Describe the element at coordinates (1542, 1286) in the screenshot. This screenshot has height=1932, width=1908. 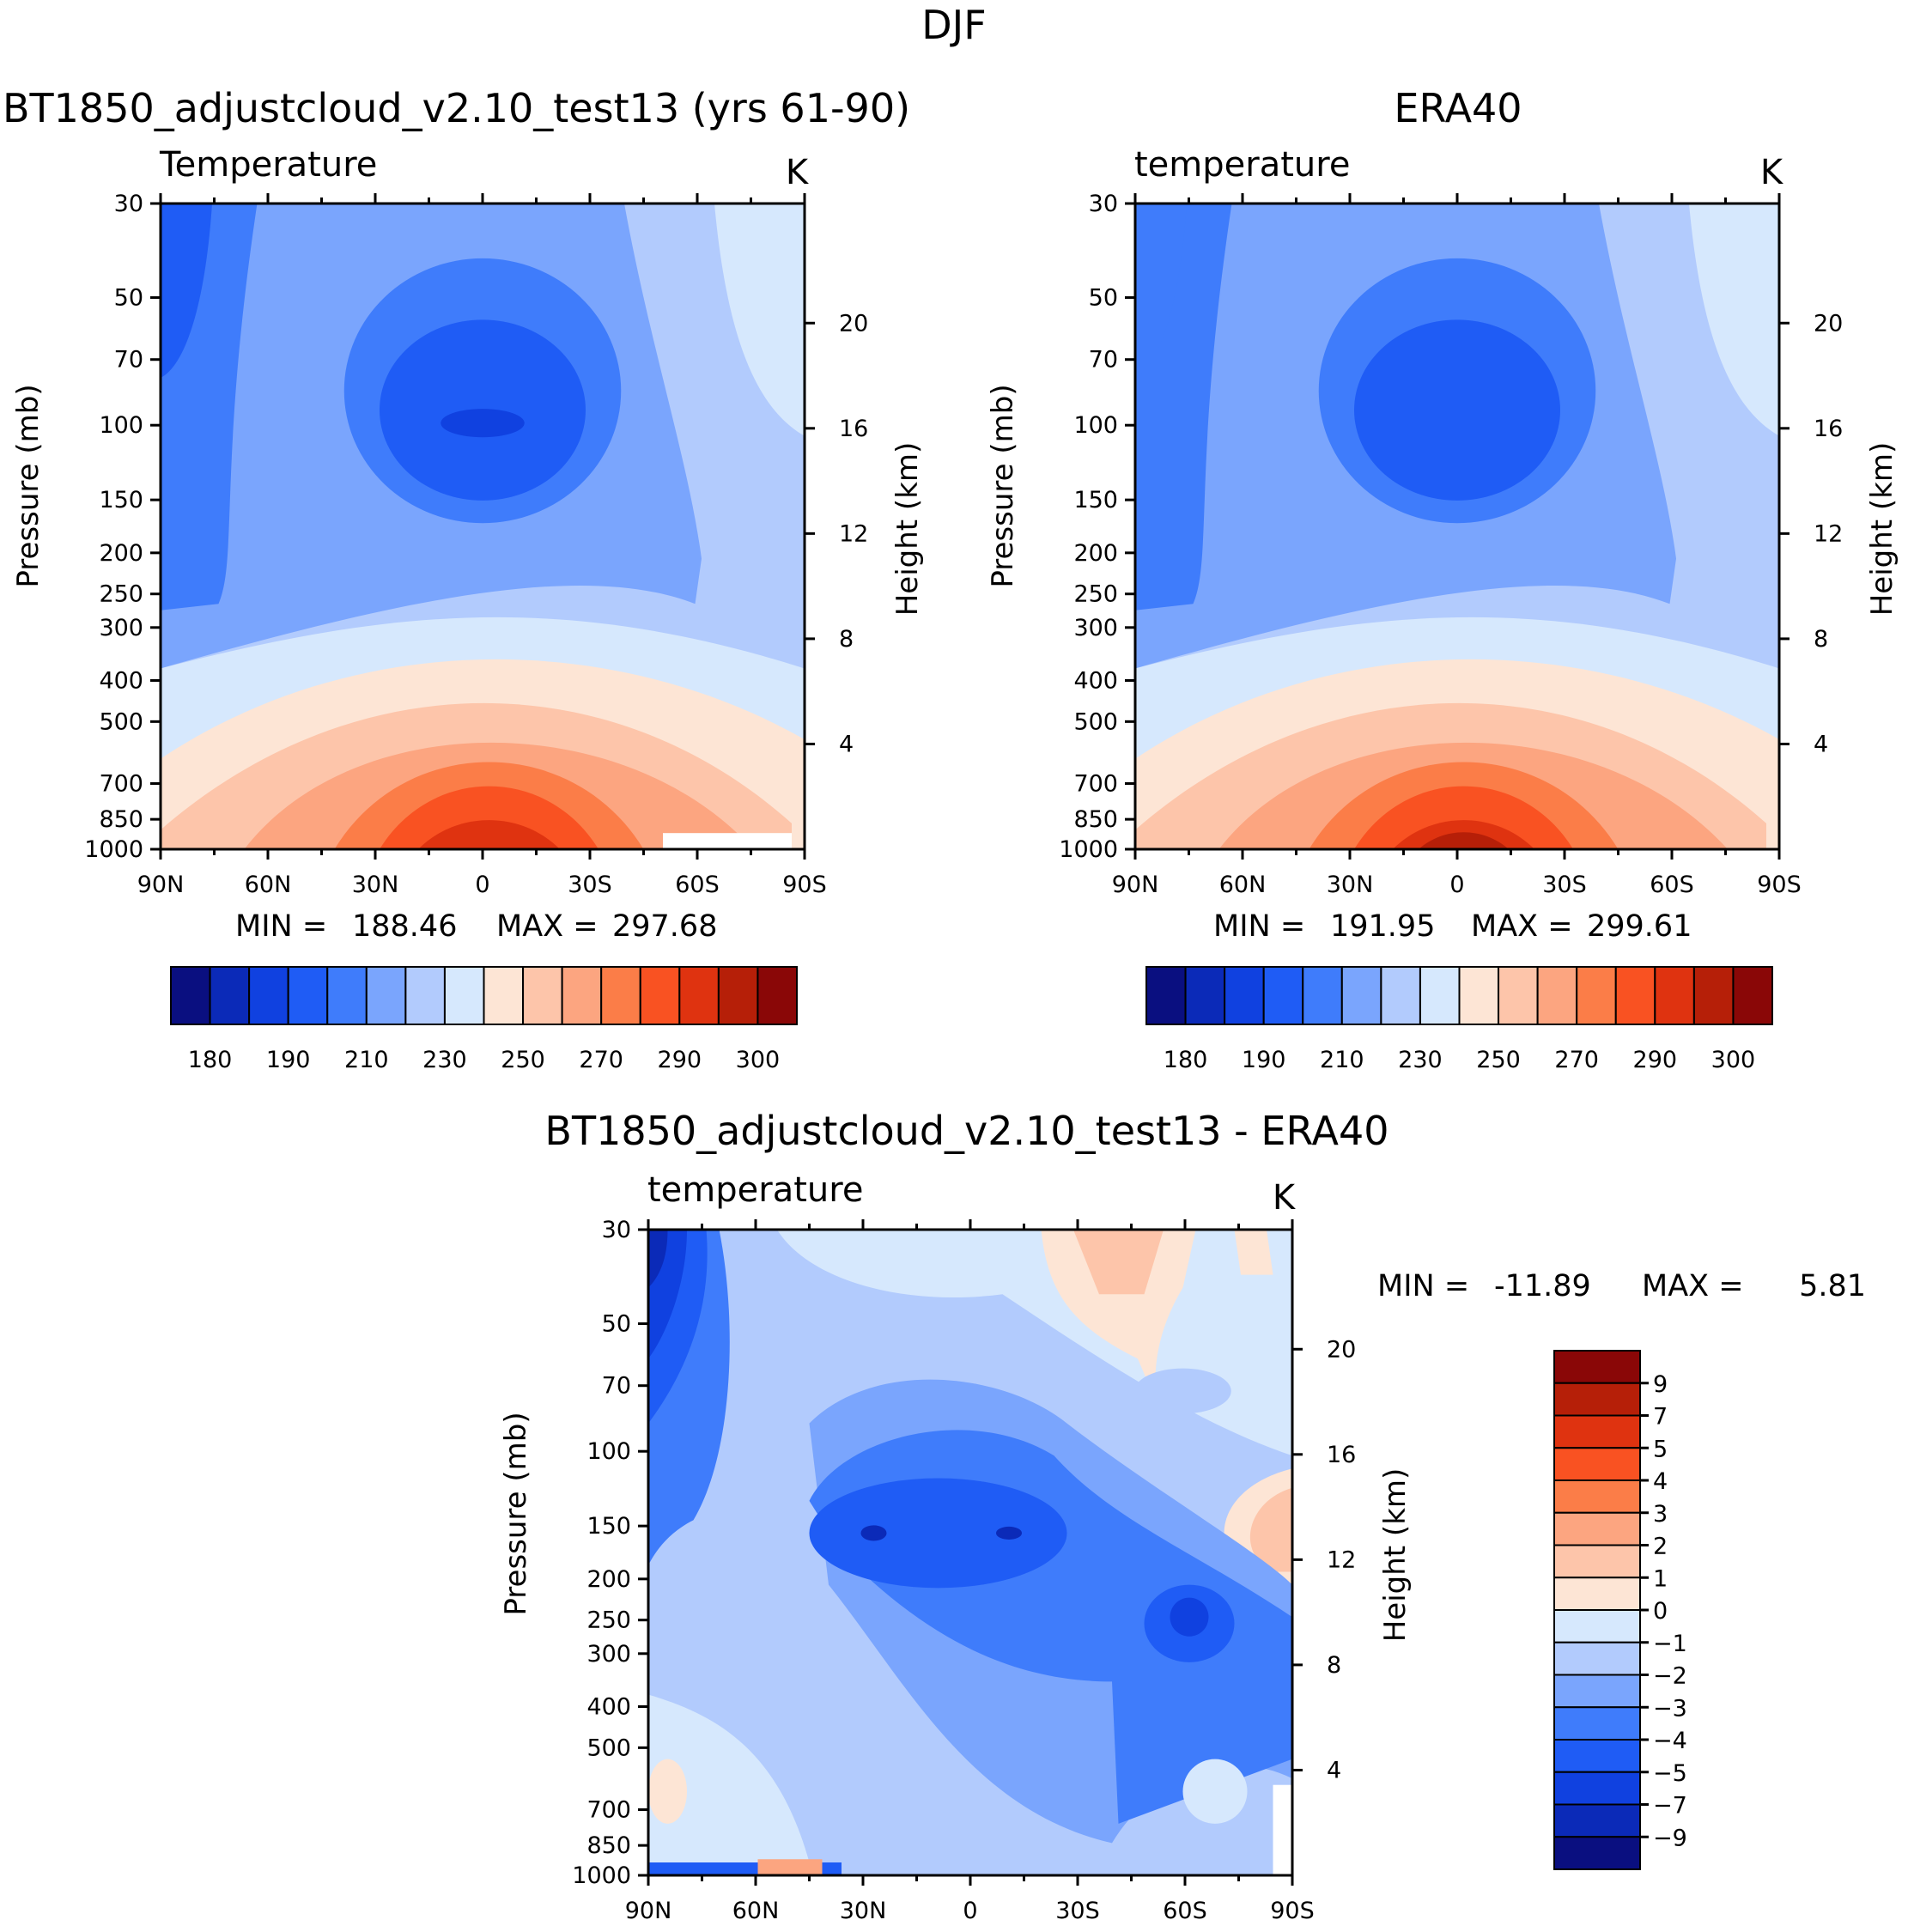
I see `min-value: -11.89` at that location.